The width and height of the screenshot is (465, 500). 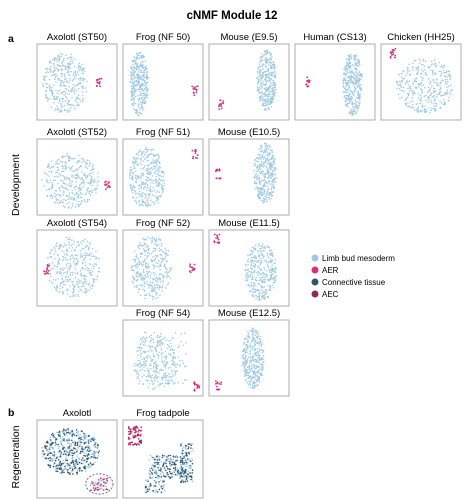 What do you see at coordinates (248, 37) in the screenshot?
I see `panel-label: Mouse (E9.5)` at bounding box center [248, 37].